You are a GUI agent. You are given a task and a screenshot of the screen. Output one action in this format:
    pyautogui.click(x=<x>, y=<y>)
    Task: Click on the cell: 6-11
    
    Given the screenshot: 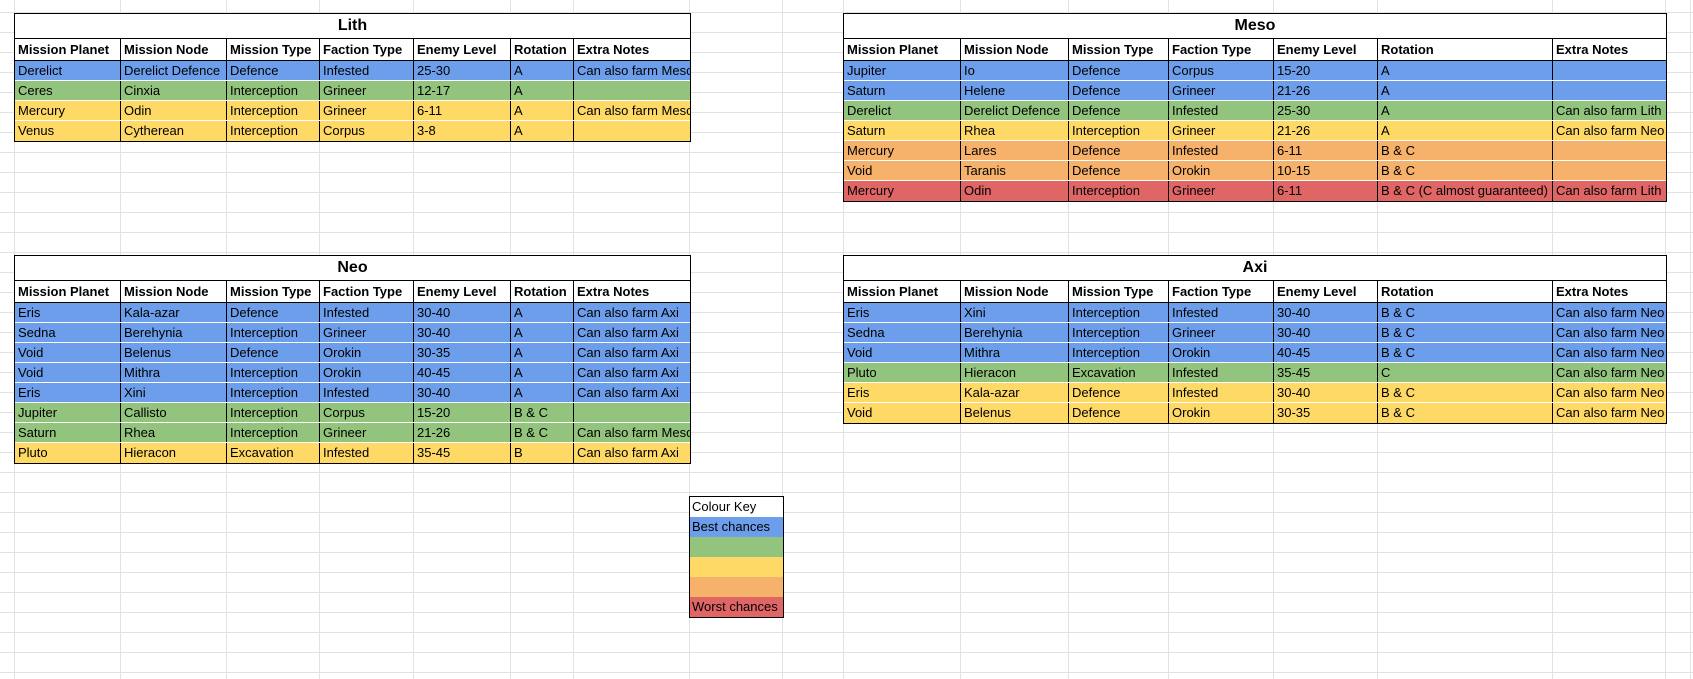 What is the action you would take?
    pyautogui.click(x=462, y=110)
    